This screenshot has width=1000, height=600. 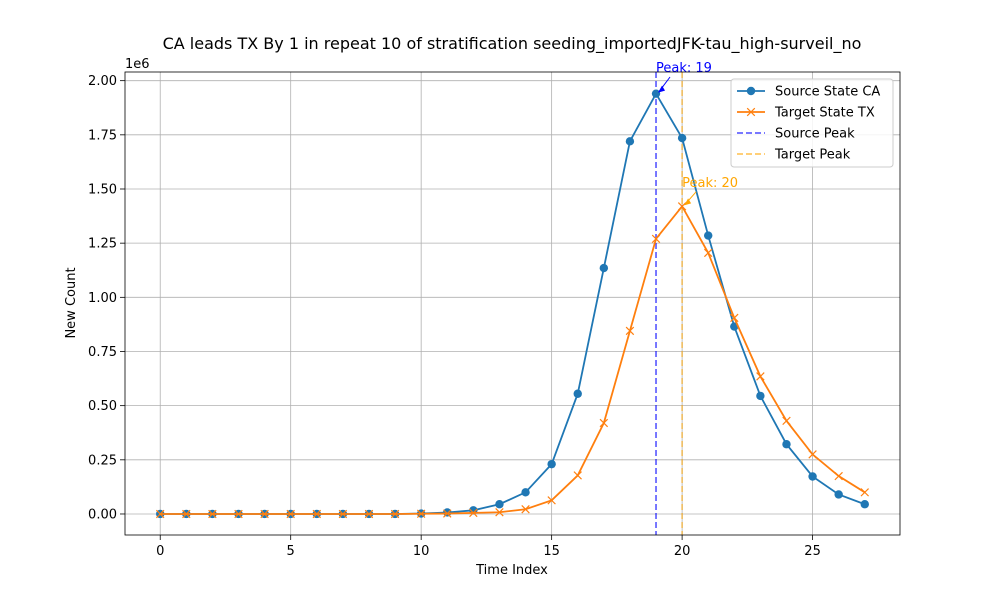 I want to click on y-tick-label: 1.25, so click(x=102, y=244).